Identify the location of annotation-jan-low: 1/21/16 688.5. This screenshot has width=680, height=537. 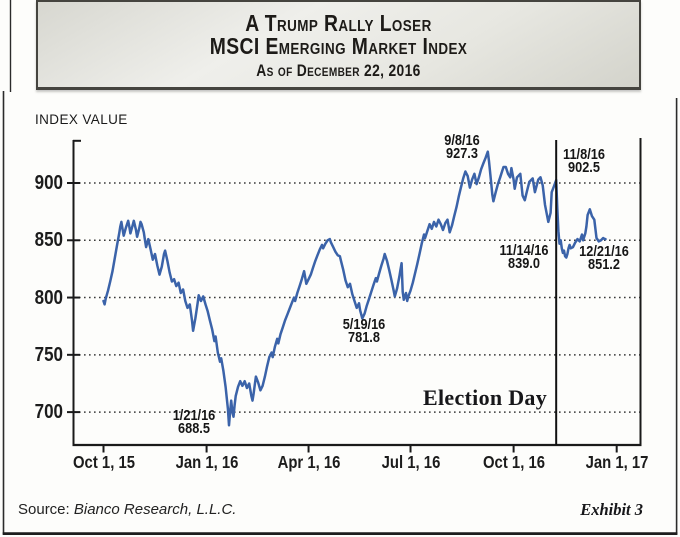
(194, 423).